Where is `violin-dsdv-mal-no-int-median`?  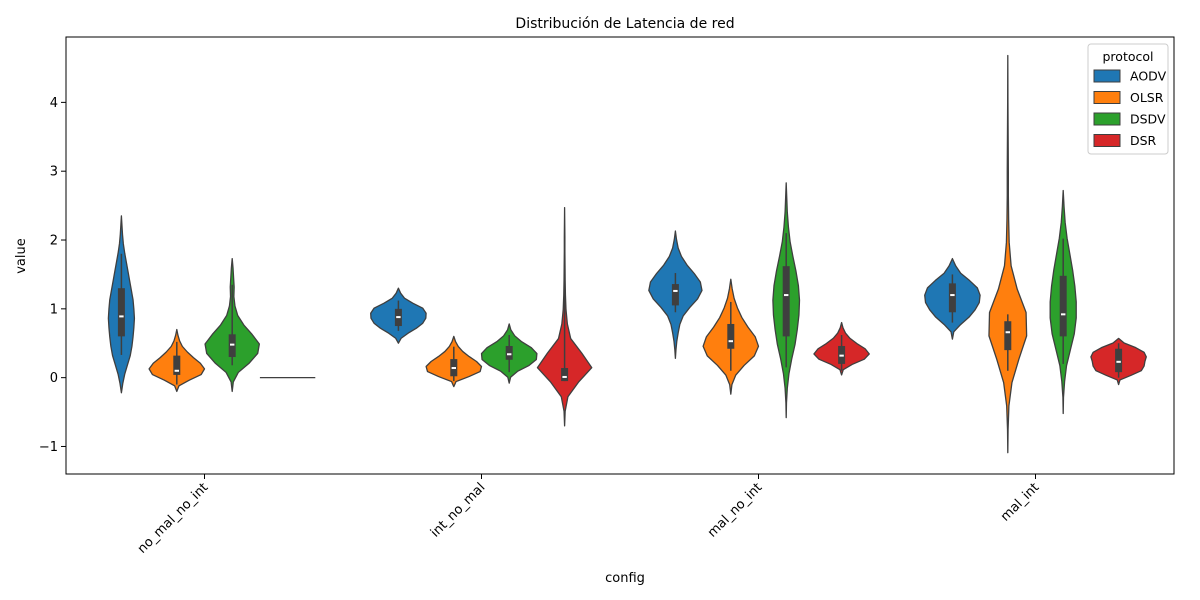 violin-dsdv-mal-no-int-median is located at coordinates (786, 295).